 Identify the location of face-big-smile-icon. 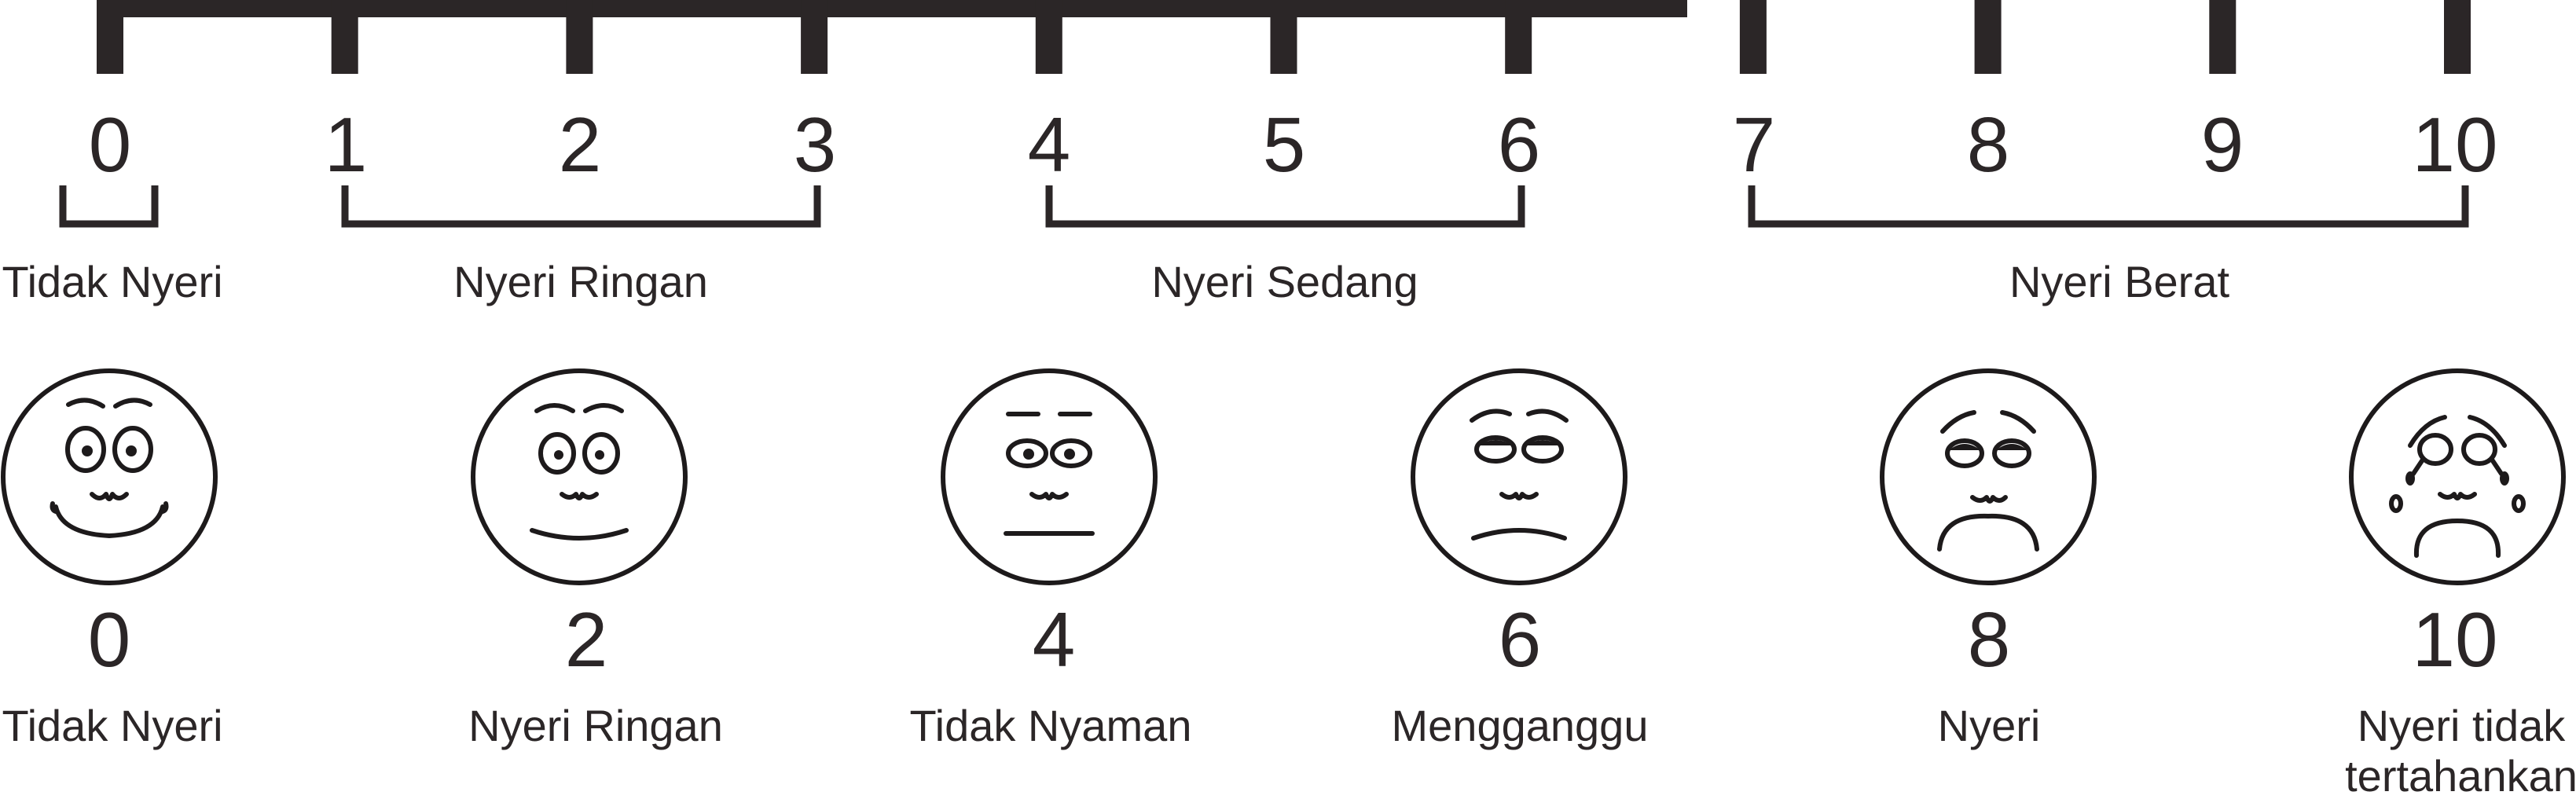
(109, 476).